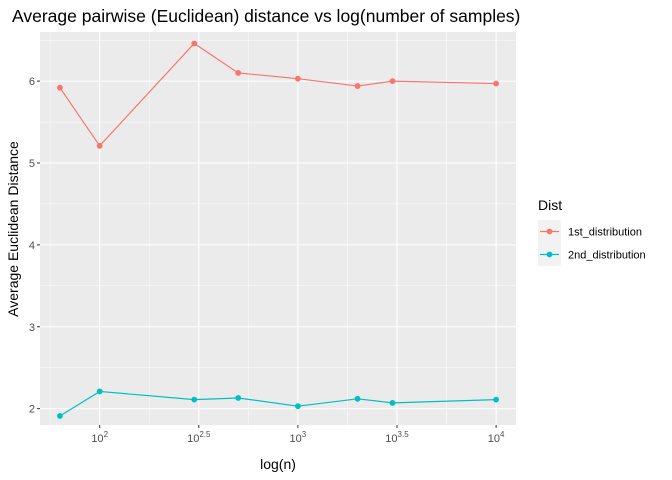 This screenshot has width=672, height=480. Describe the element at coordinates (605, 233) in the screenshot. I see `legend-label: 1st_distribution` at that location.